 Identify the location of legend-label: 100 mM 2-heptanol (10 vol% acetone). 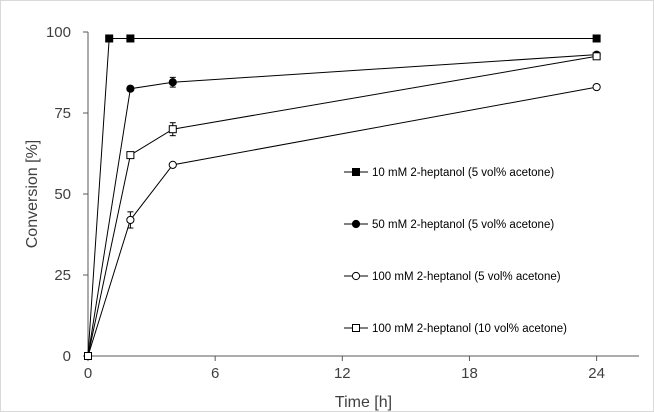
(469, 329).